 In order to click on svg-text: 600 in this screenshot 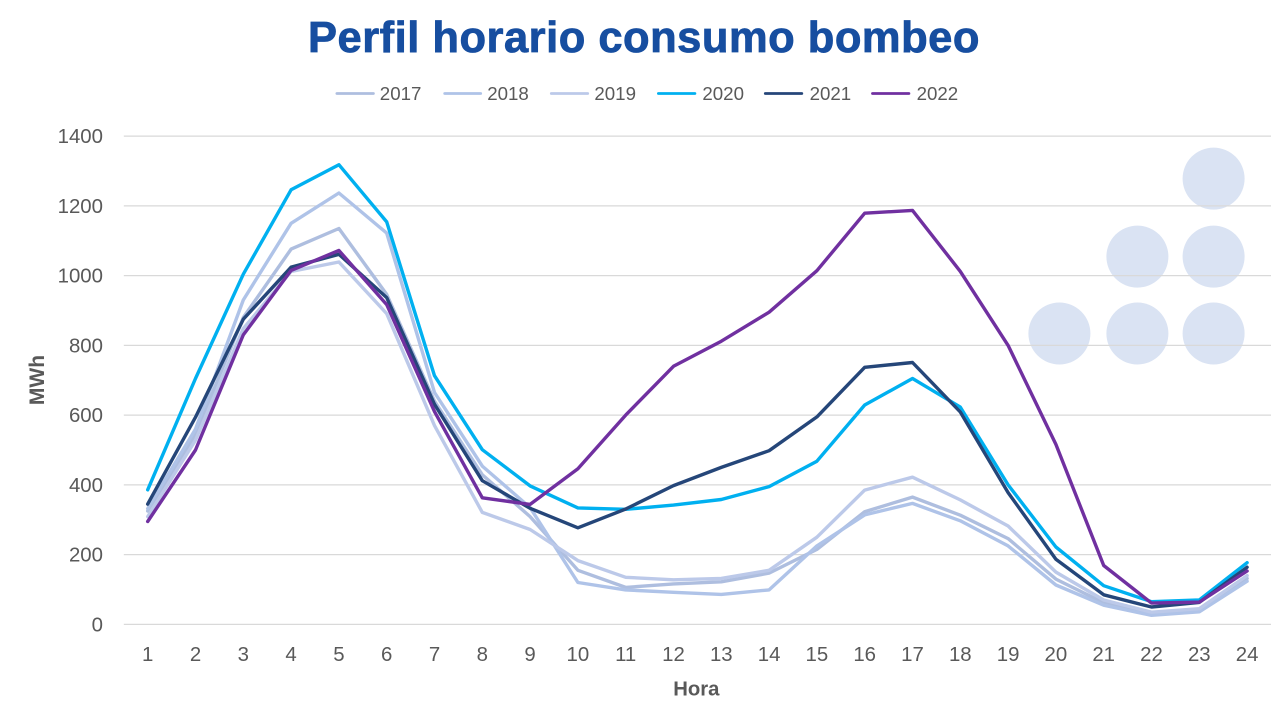, I will do `click(86, 416)`.